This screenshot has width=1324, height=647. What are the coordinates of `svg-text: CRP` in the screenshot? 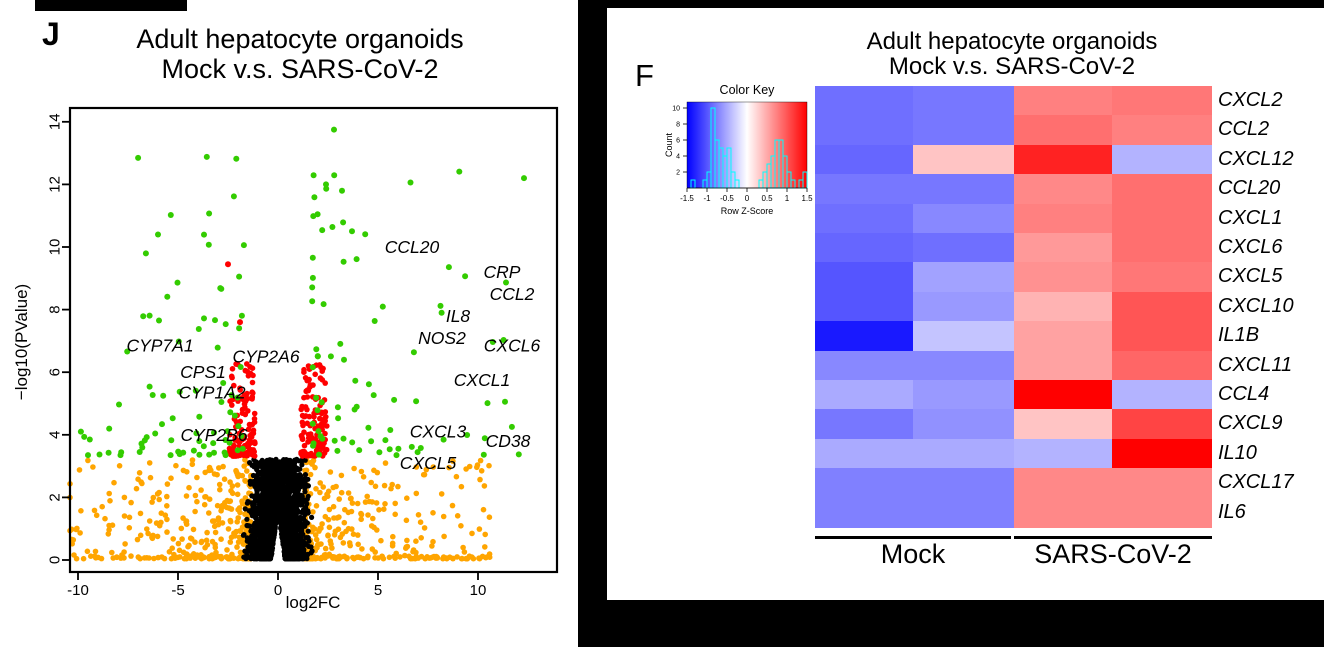 It's located at (502, 272).